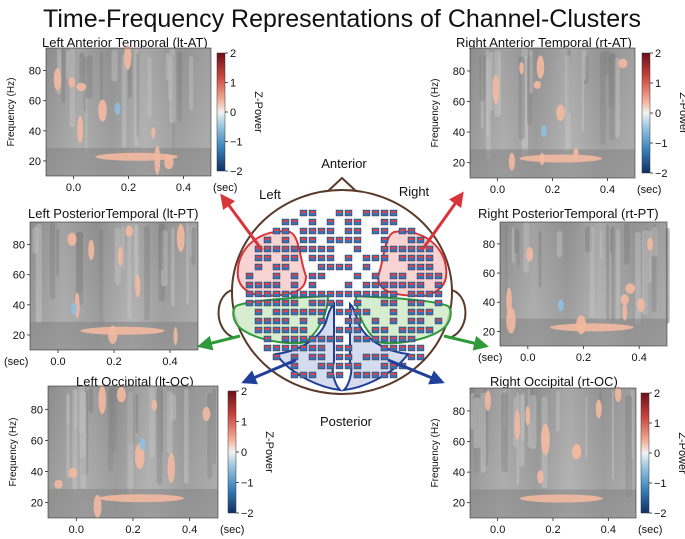 Image resolution: width=685 pixels, height=539 pixels. I want to click on x-tick-label: 0.2, so click(552, 190).